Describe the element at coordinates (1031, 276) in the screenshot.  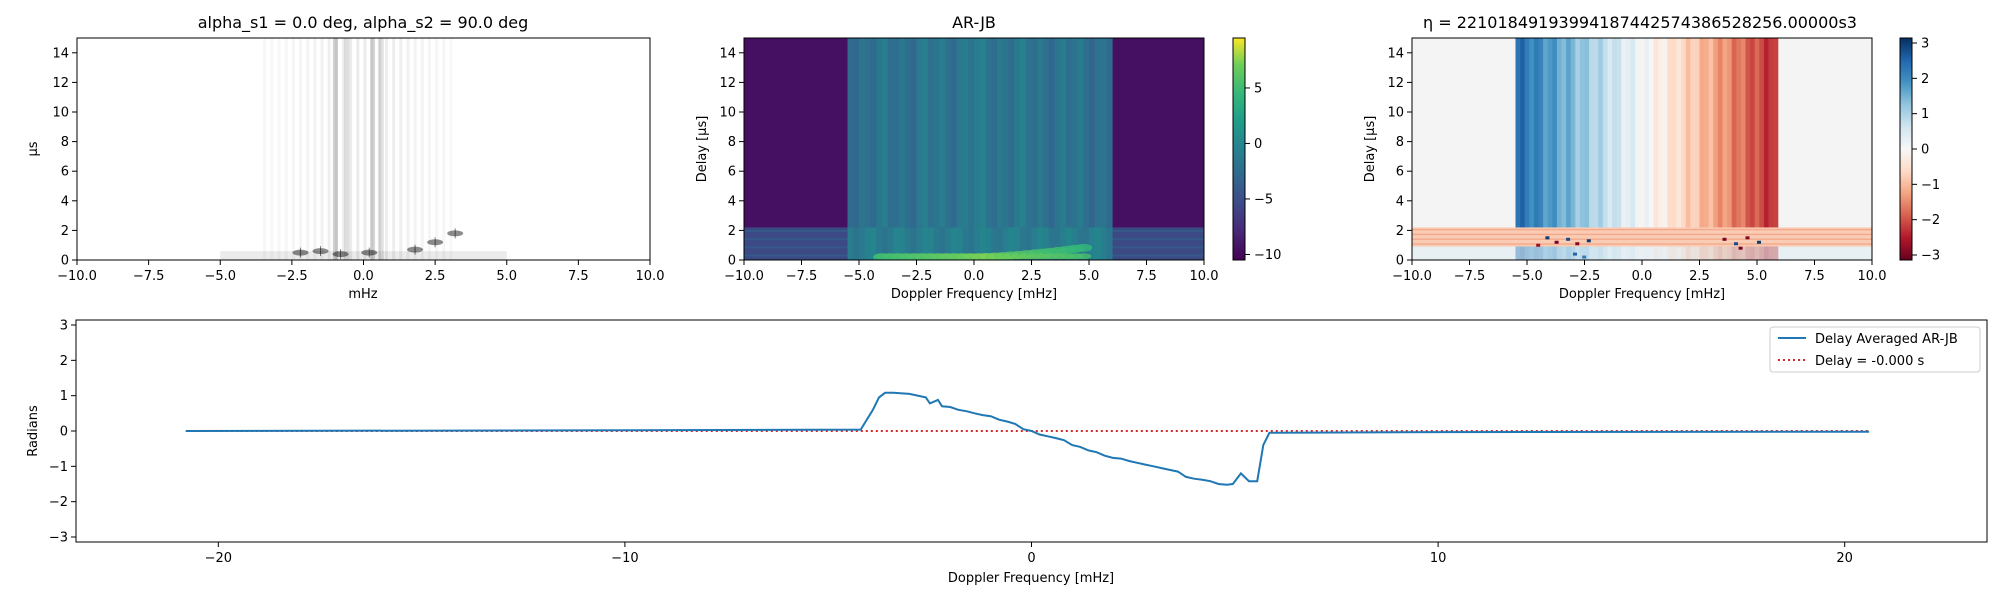
I see `panel2-xtick-label: 2.5` at that location.